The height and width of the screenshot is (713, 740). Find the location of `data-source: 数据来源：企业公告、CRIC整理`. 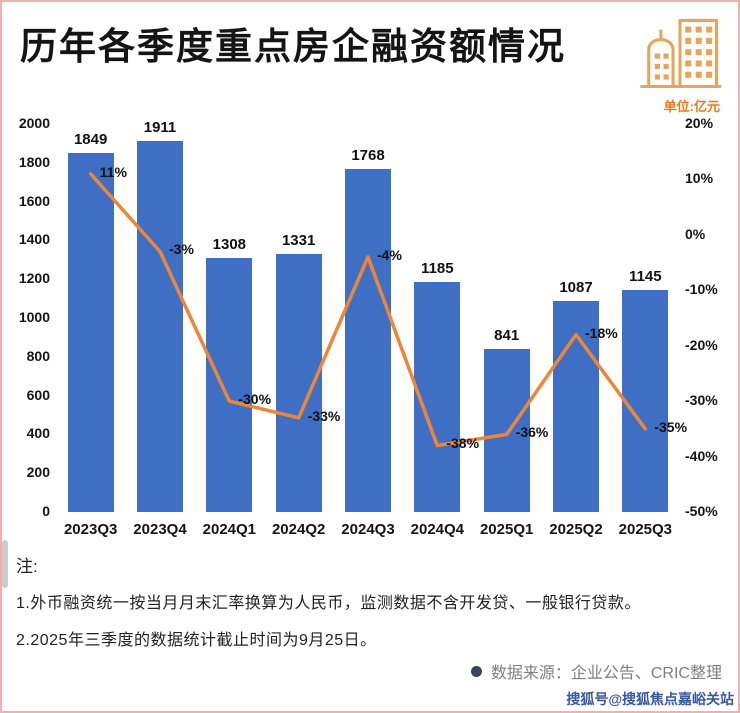

data-source: 数据来源：企业公告、CRIC整理 is located at coordinates (596, 671).